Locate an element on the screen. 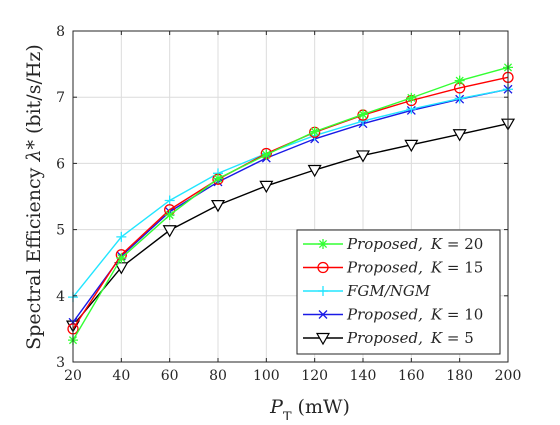 Image resolution: width=560 pixels, height=425 pixels. x-tick-label: 160 is located at coordinates (411, 376).